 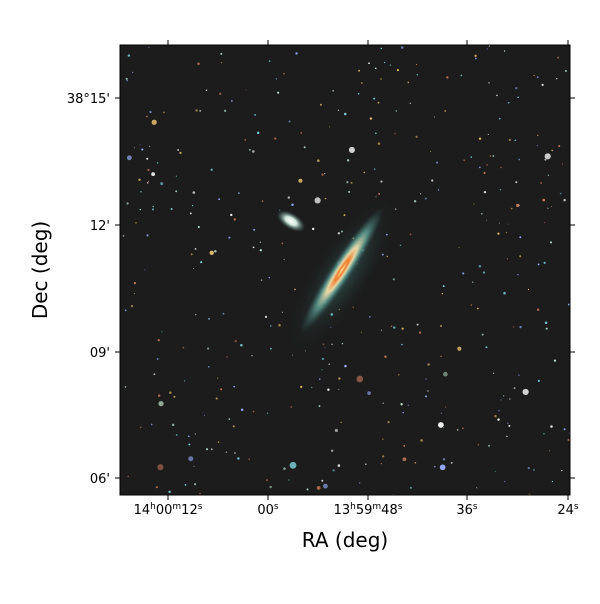 What do you see at coordinates (345, 540) in the screenshot?
I see `x-axis-label: RA (deg)` at bounding box center [345, 540].